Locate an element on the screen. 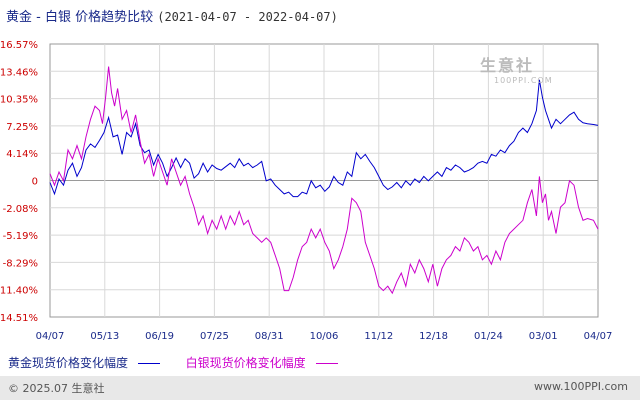 The width and height of the screenshot is (640, 400). y-tick-label: 7.25% is located at coordinates (22, 127).